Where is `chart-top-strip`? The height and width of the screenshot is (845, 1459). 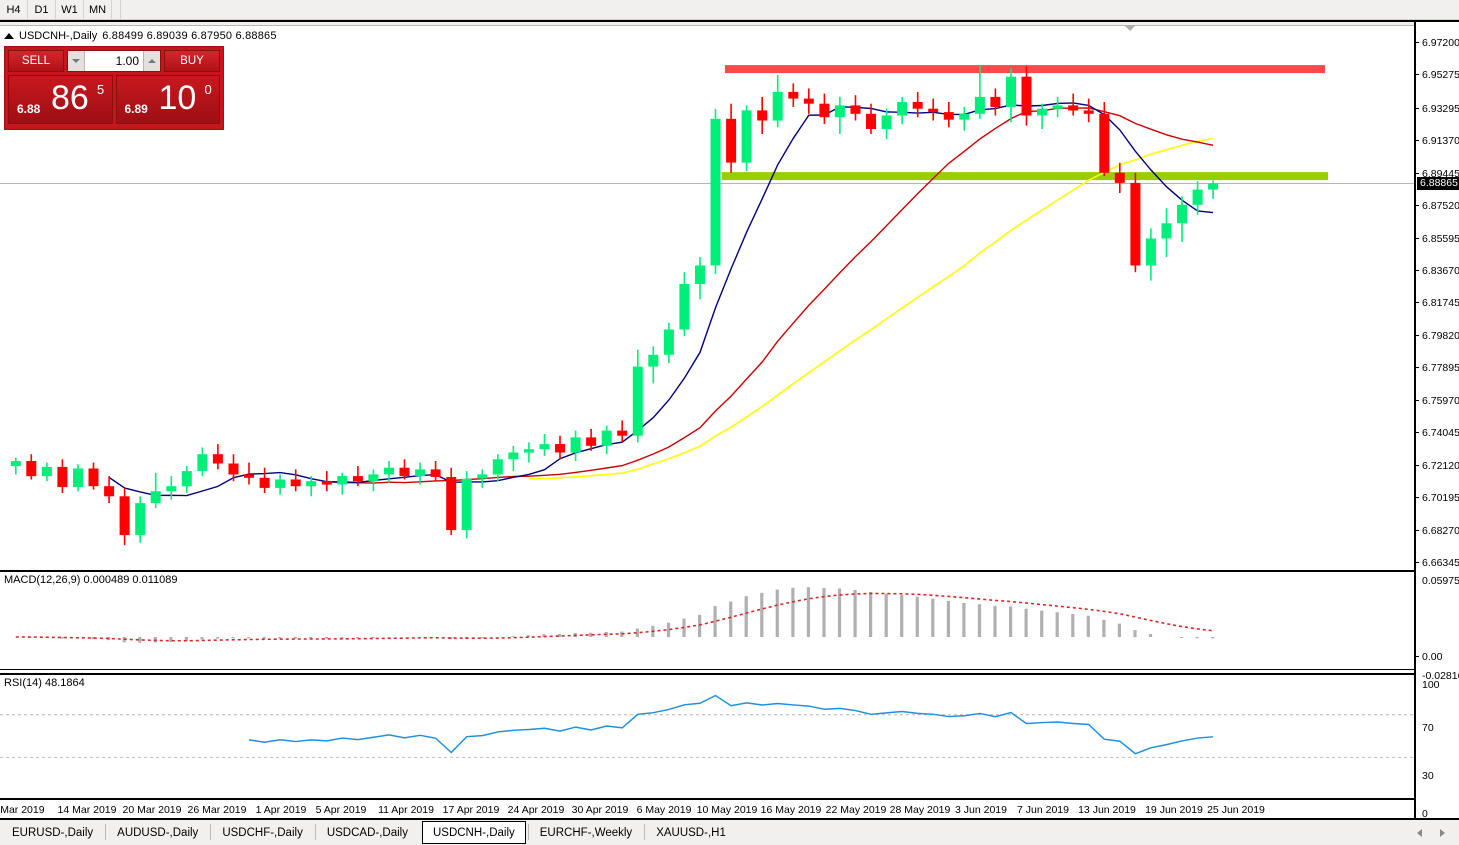
chart-top-strip is located at coordinates (729, 24).